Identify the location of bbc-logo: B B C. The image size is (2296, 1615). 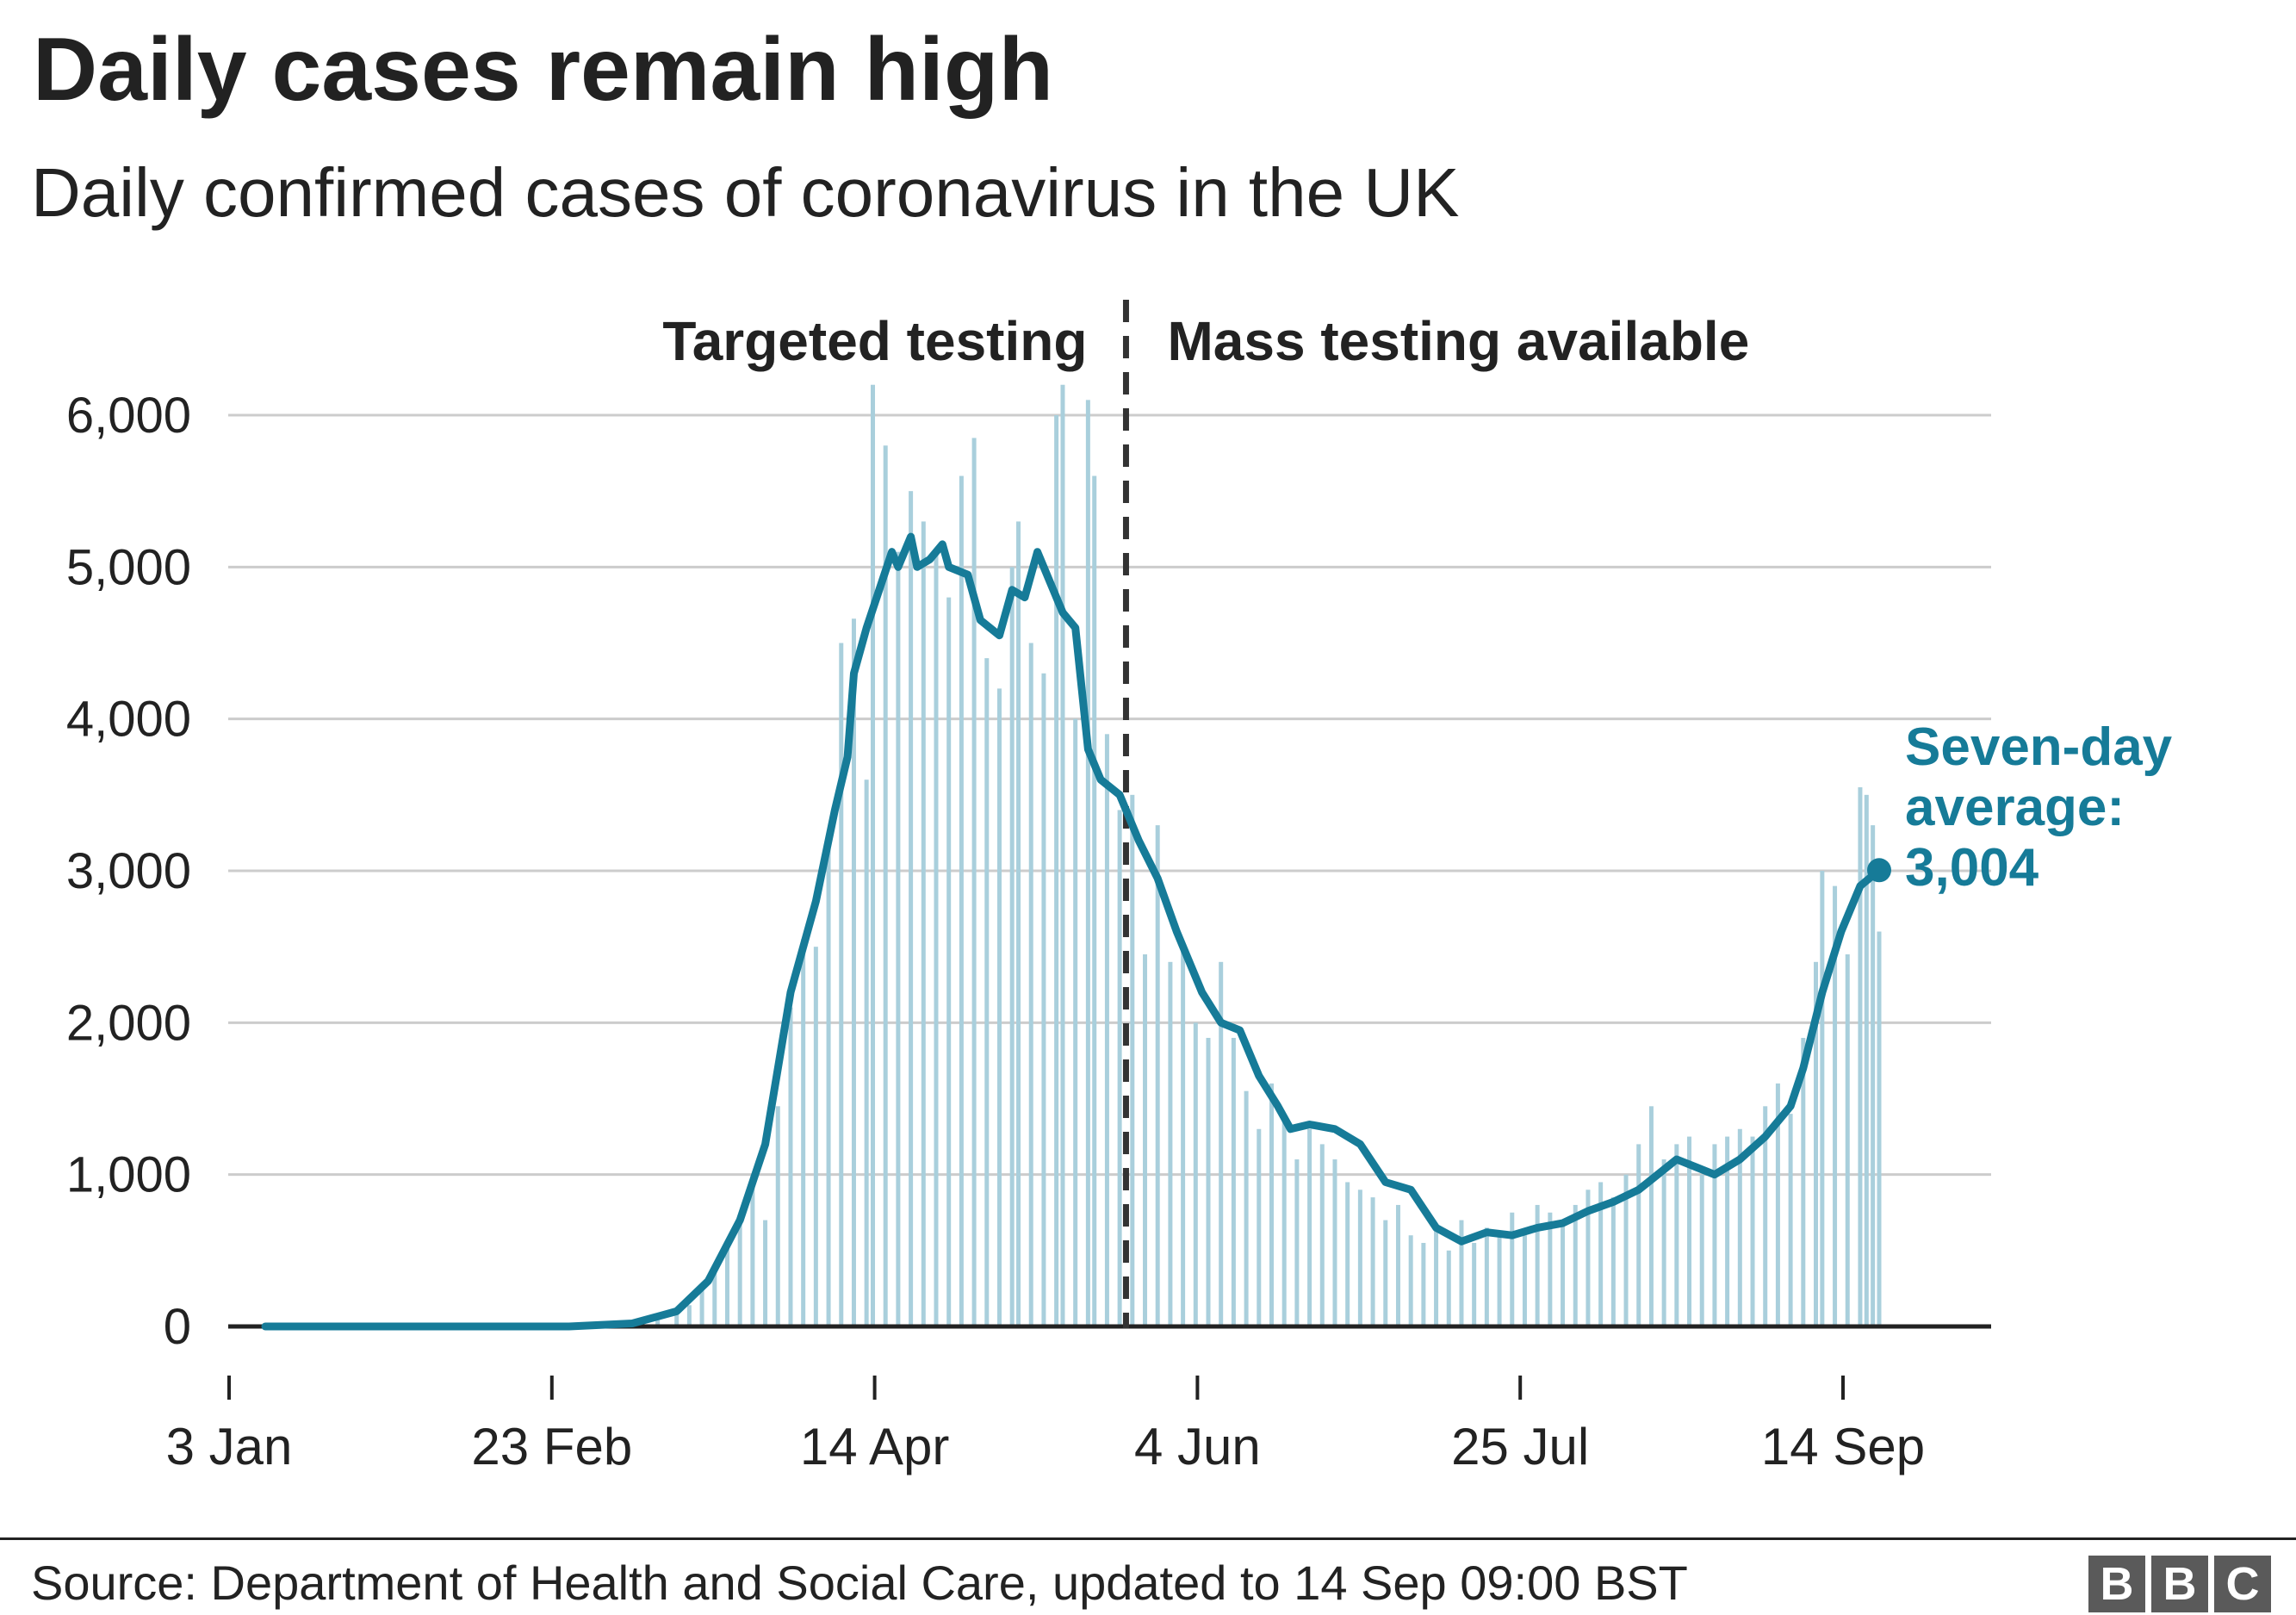
(2179, 1584).